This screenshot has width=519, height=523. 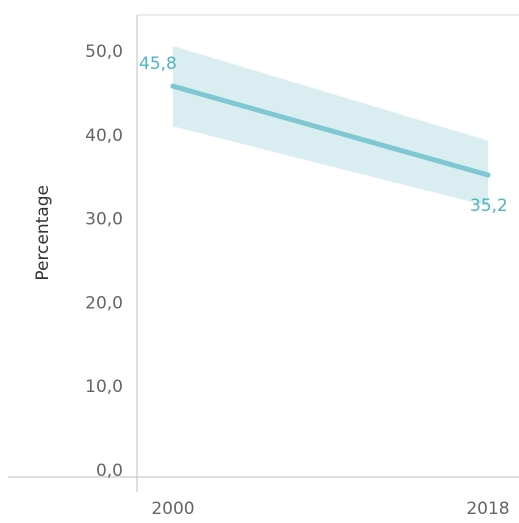 I want to click on y-tick-label: 0,0, so click(x=109, y=471).